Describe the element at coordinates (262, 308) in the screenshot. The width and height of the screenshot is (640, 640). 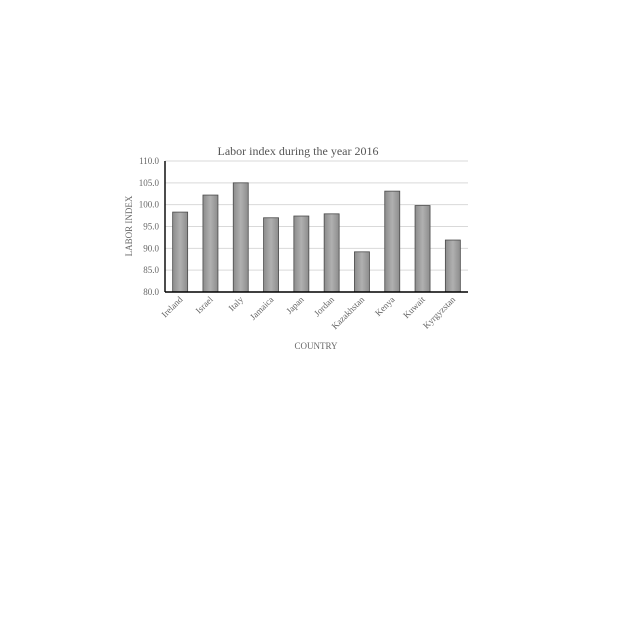
I see `x-tick-label: Jamaica` at that location.